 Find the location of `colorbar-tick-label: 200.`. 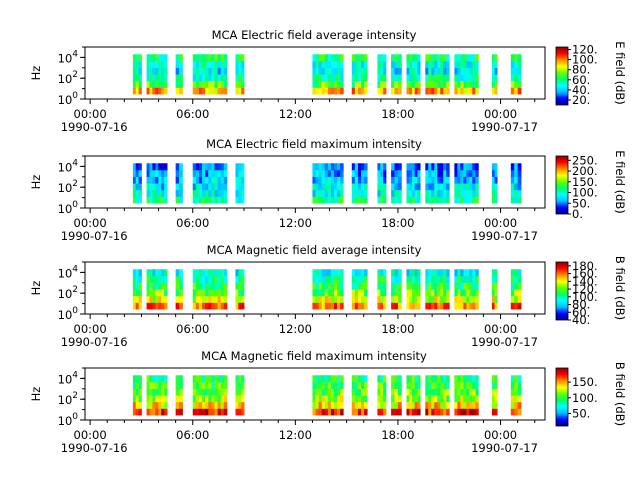

colorbar-tick-label: 200. is located at coordinates (585, 171).